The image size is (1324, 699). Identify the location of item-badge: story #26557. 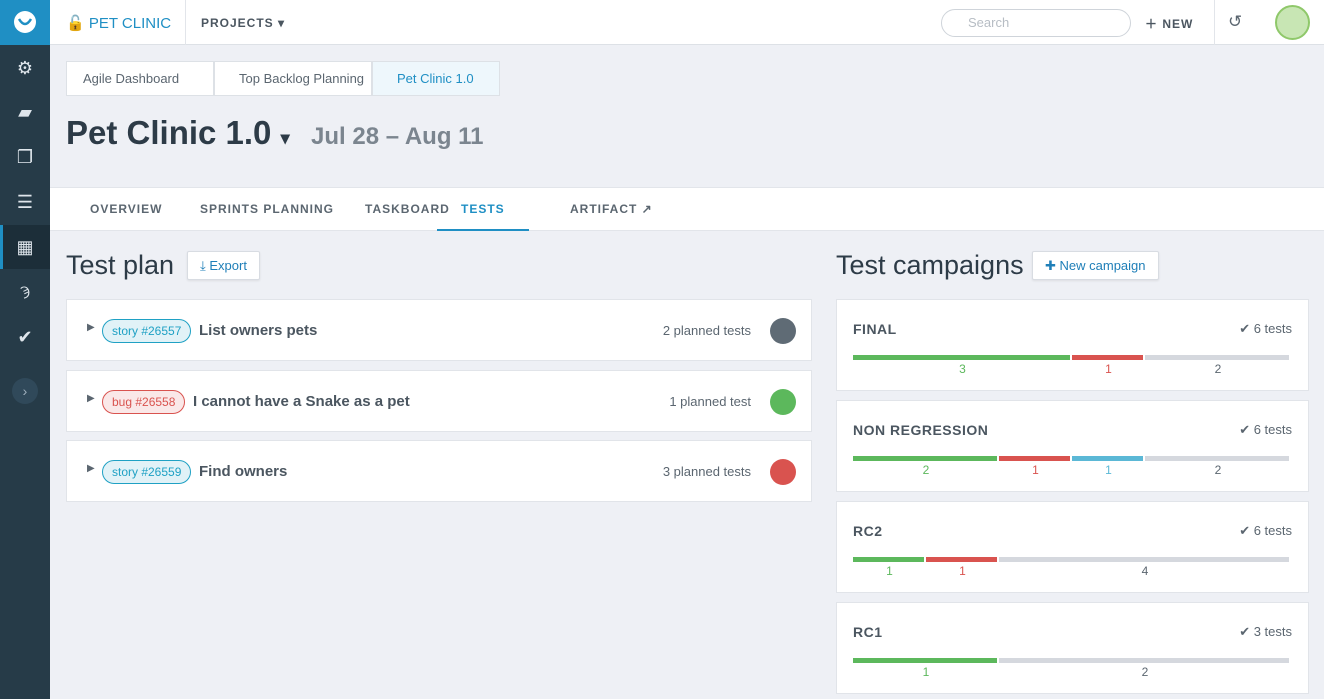
(147, 331).